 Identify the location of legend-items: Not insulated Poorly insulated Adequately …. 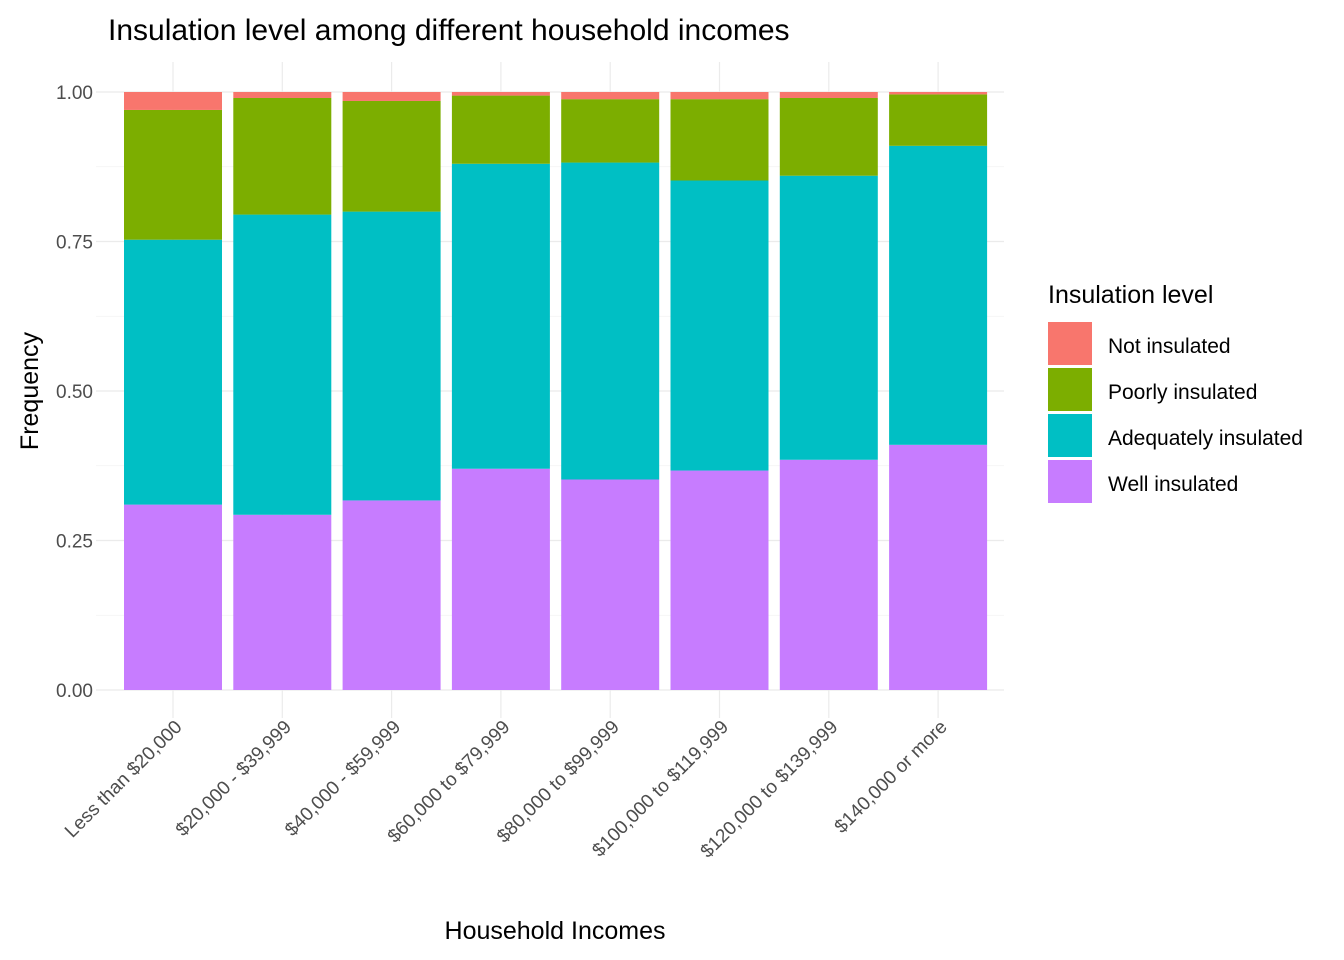
(1175, 412).